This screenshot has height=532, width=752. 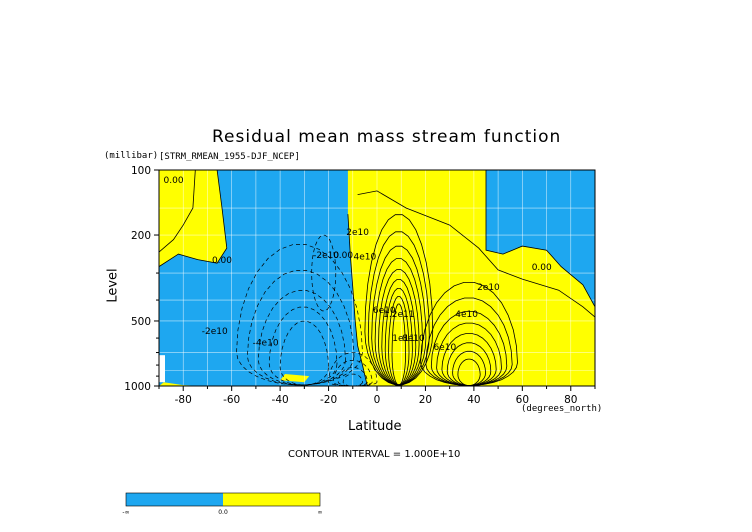 What do you see at coordinates (398, 315) in the screenshot?
I see `contour-label: 1.2e11` at bounding box center [398, 315].